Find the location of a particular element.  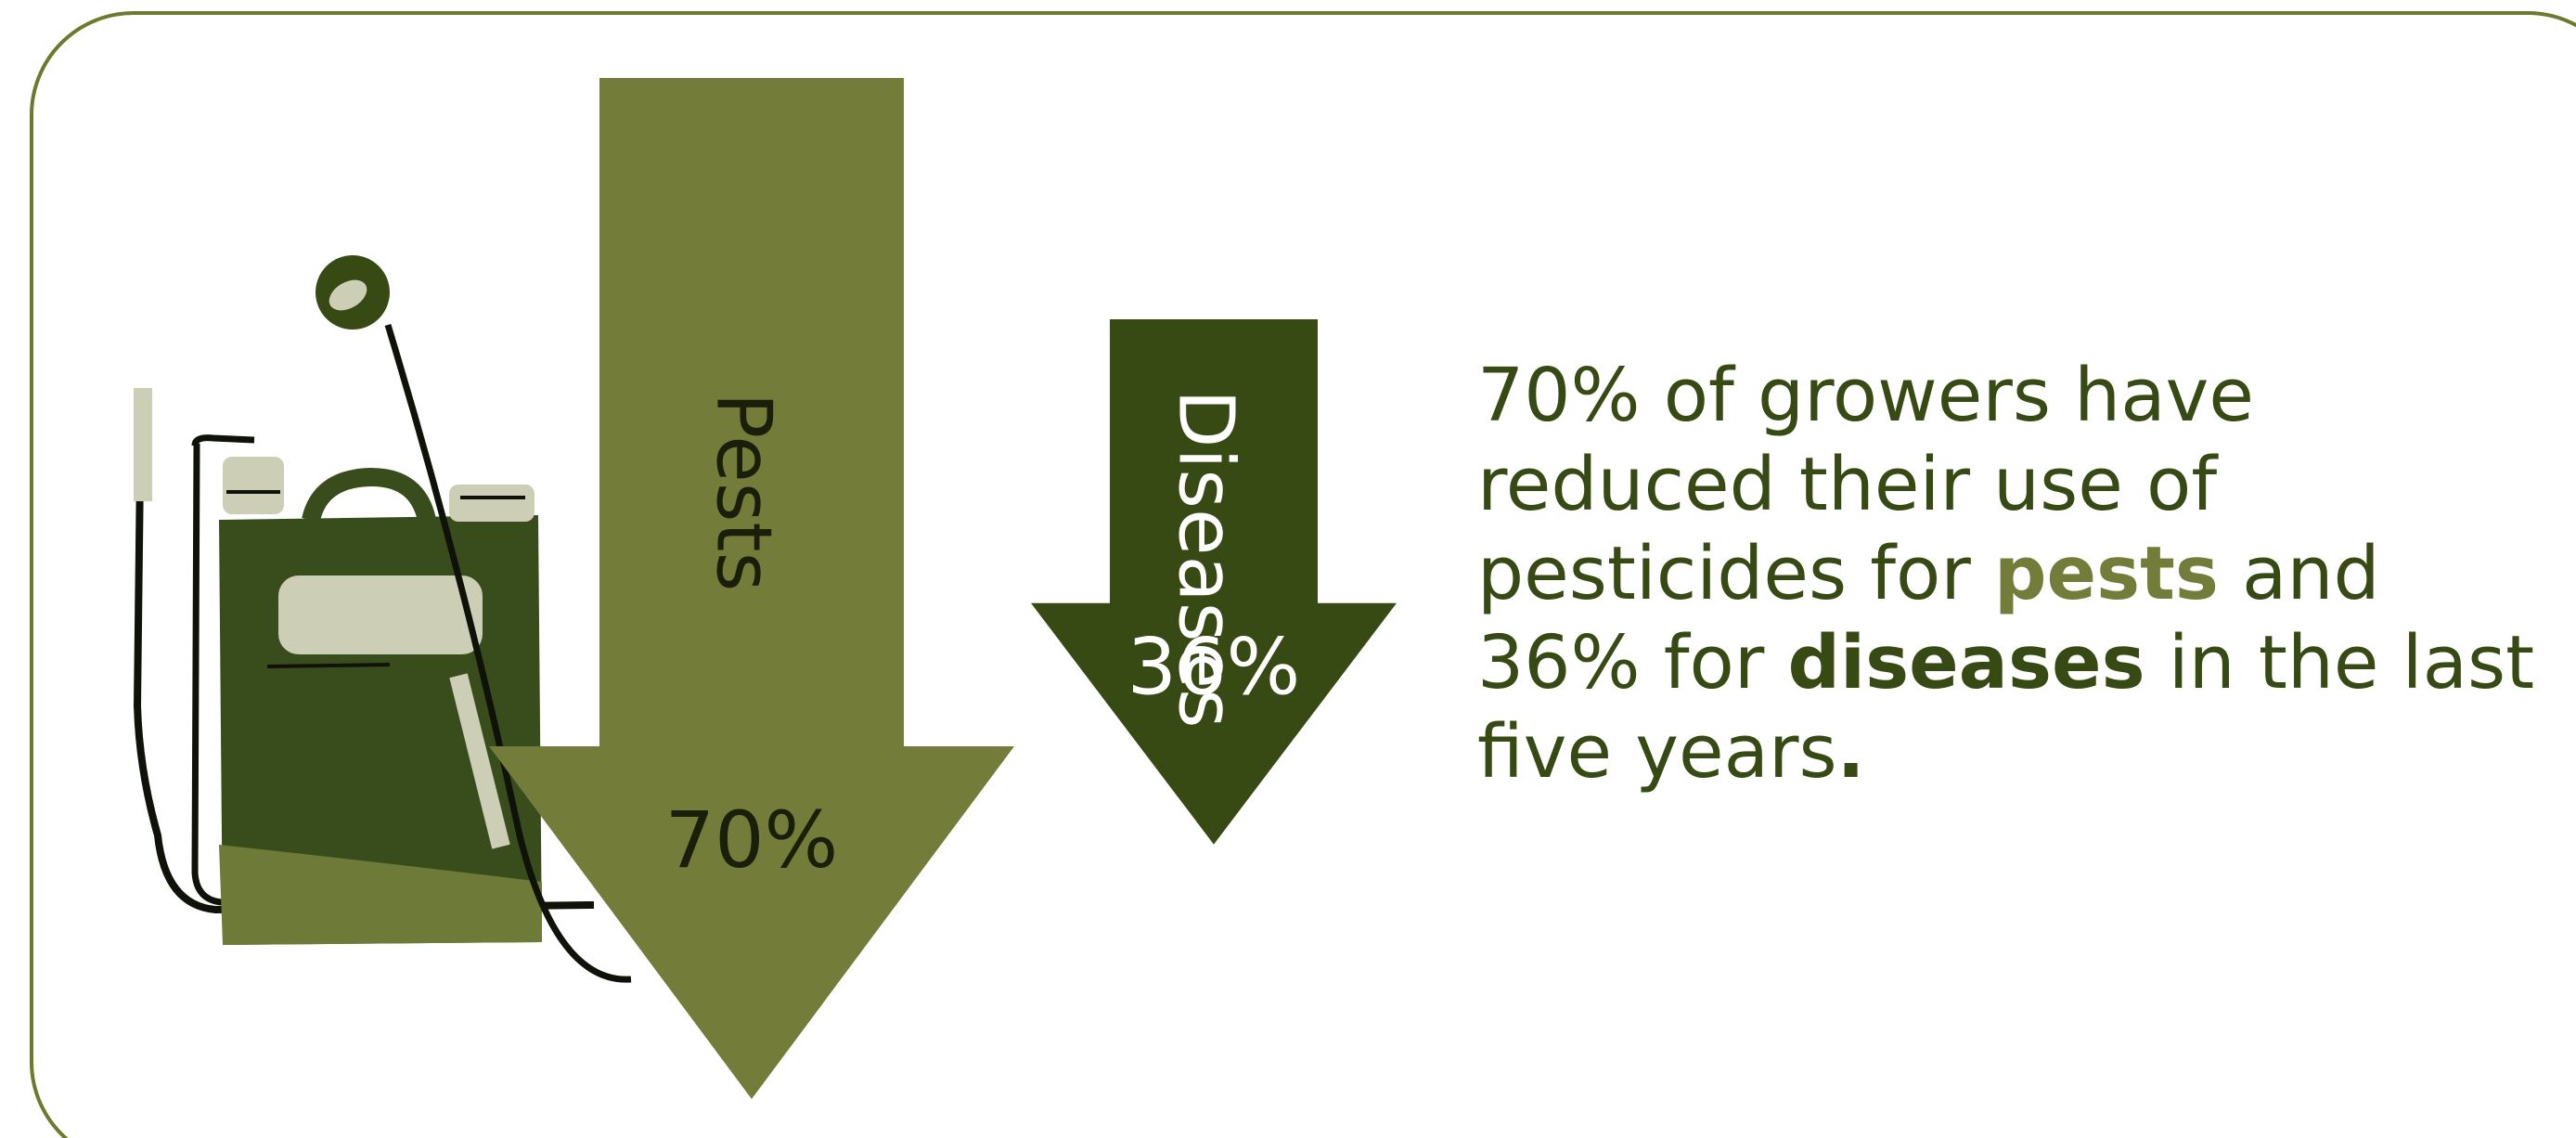

statement-line-2: reduced their use of is located at coordinates (1848, 485).